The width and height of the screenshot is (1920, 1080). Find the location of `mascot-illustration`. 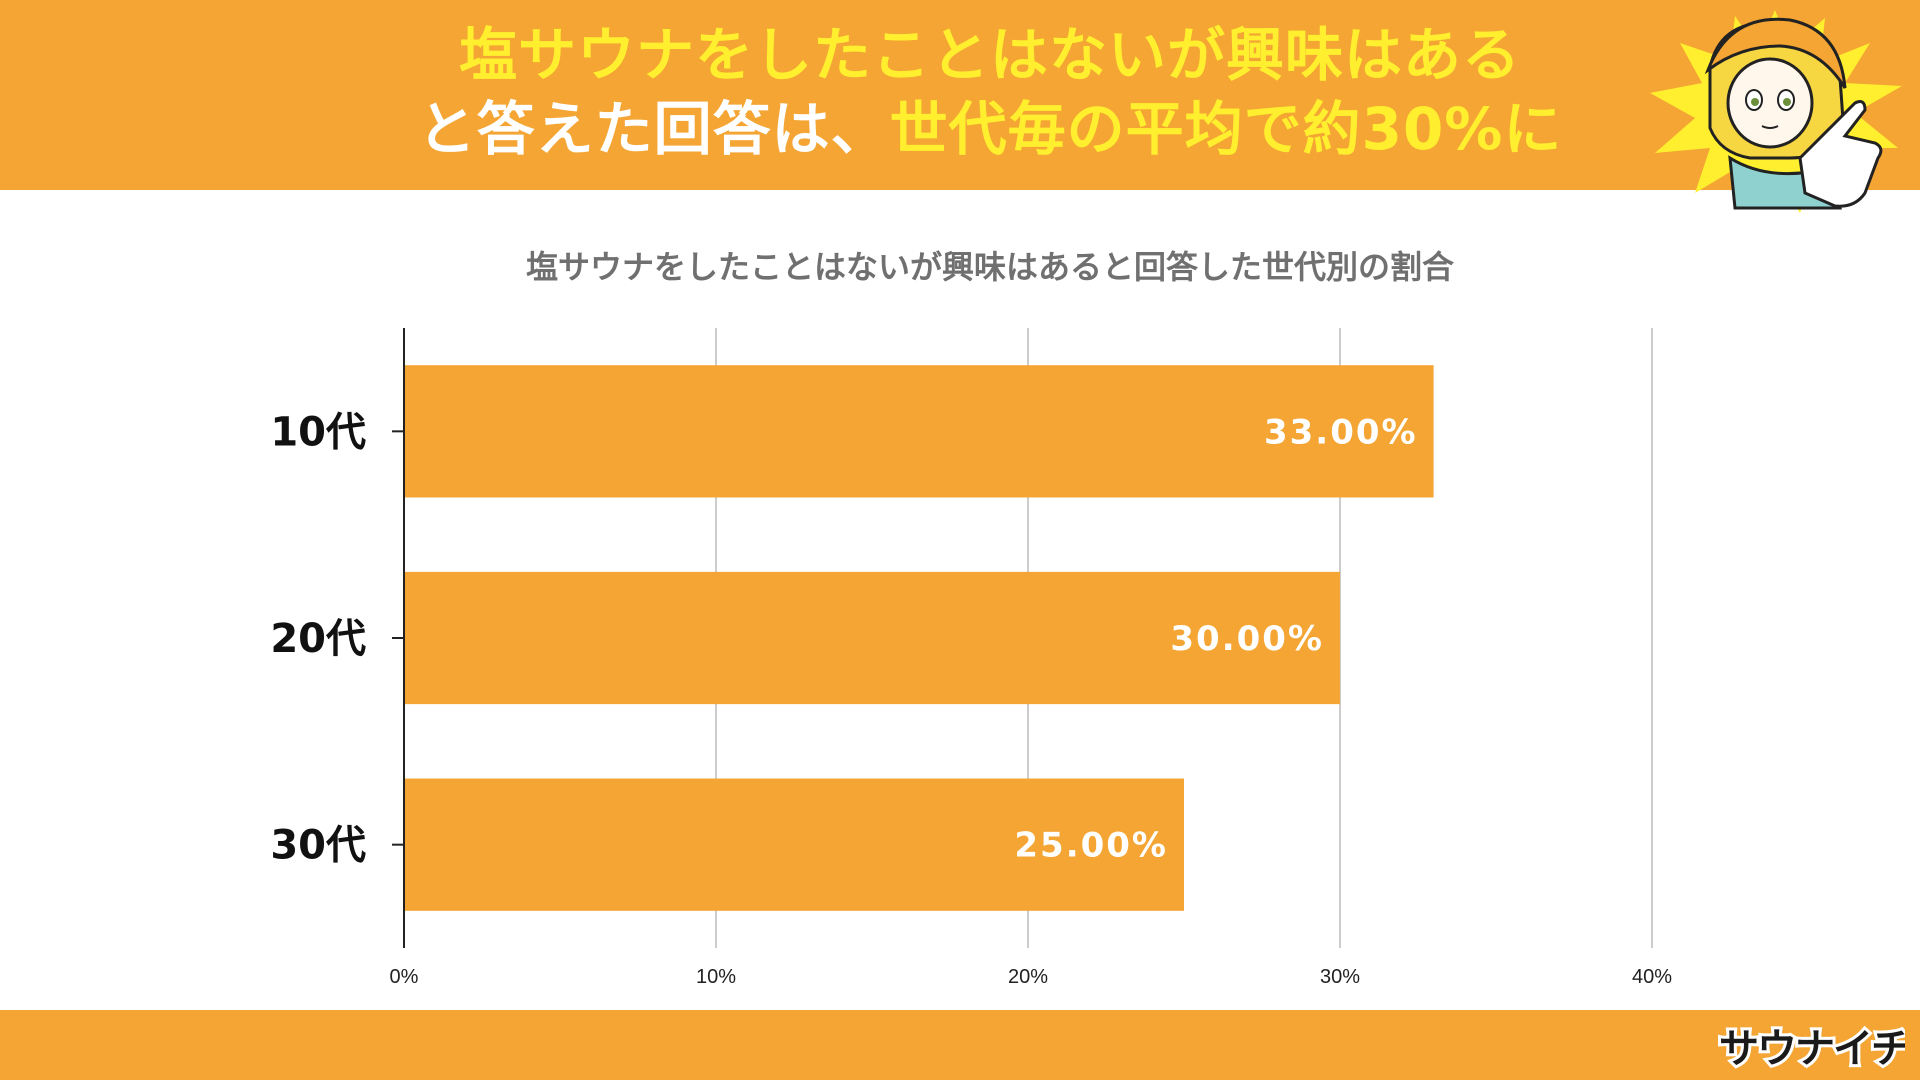

mascot-illustration is located at coordinates (1776, 111).